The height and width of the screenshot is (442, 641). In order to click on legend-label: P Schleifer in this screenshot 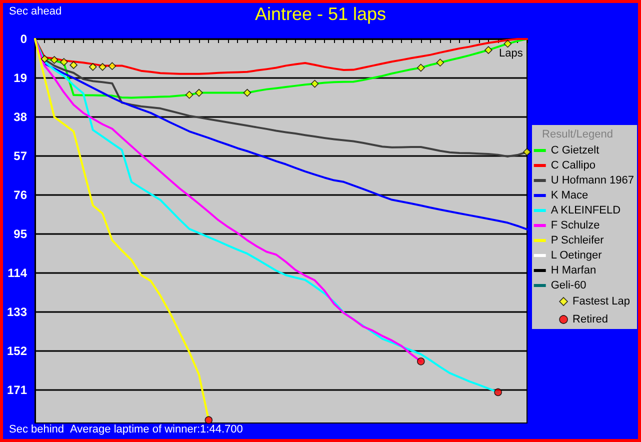, I will do `click(577, 240)`.